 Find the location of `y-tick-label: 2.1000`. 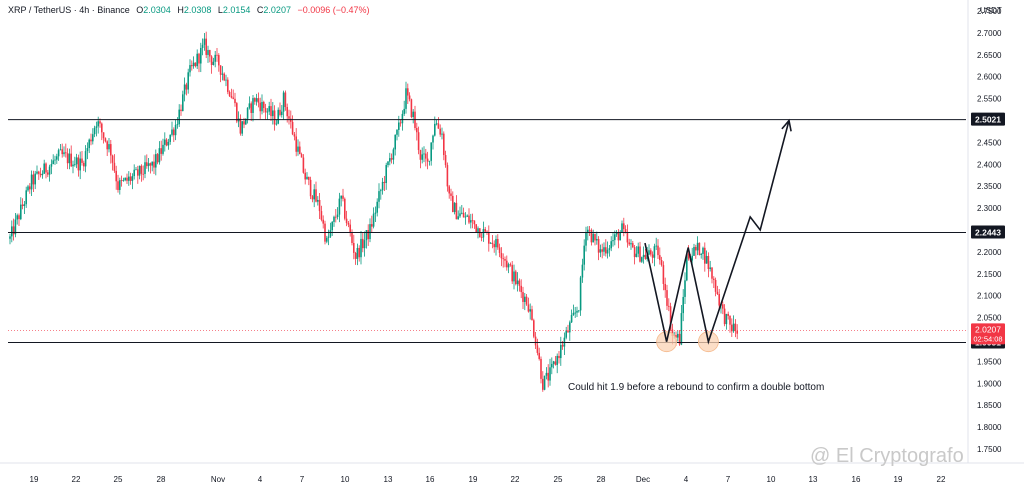

y-tick-label: 2.1000 is located at coordinates (989, 296).